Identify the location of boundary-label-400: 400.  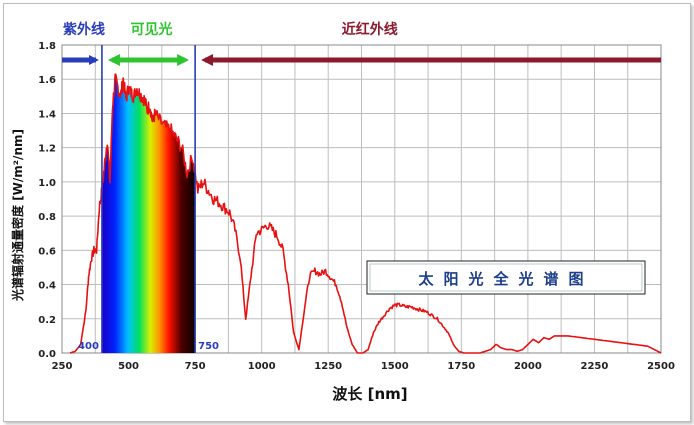
(88, 346).